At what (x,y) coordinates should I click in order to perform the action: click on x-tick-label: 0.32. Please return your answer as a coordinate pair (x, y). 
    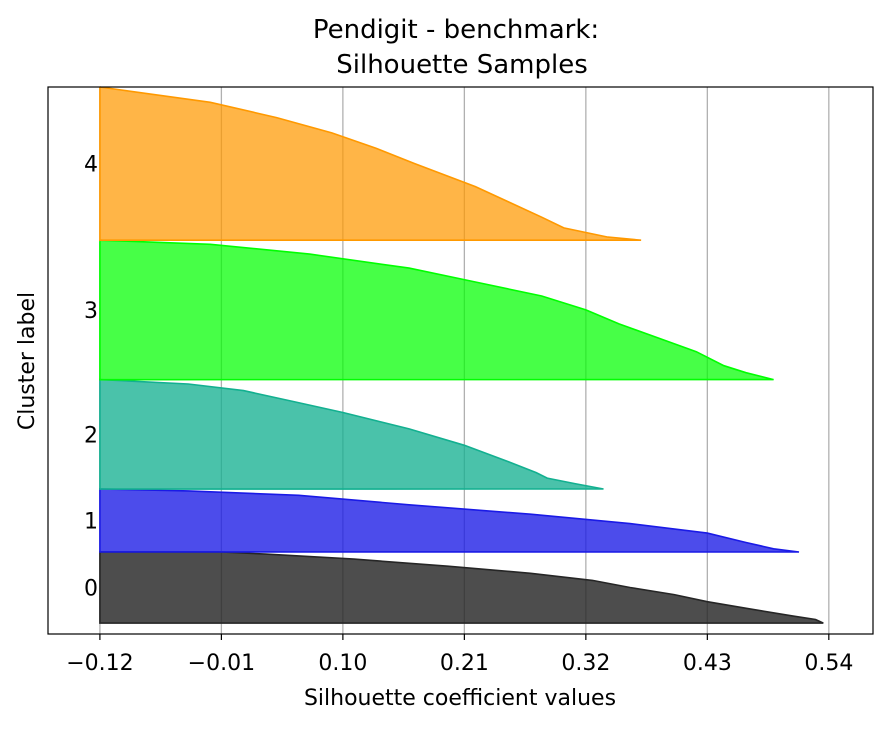
    Looking at the image, I should click on (585, 663).